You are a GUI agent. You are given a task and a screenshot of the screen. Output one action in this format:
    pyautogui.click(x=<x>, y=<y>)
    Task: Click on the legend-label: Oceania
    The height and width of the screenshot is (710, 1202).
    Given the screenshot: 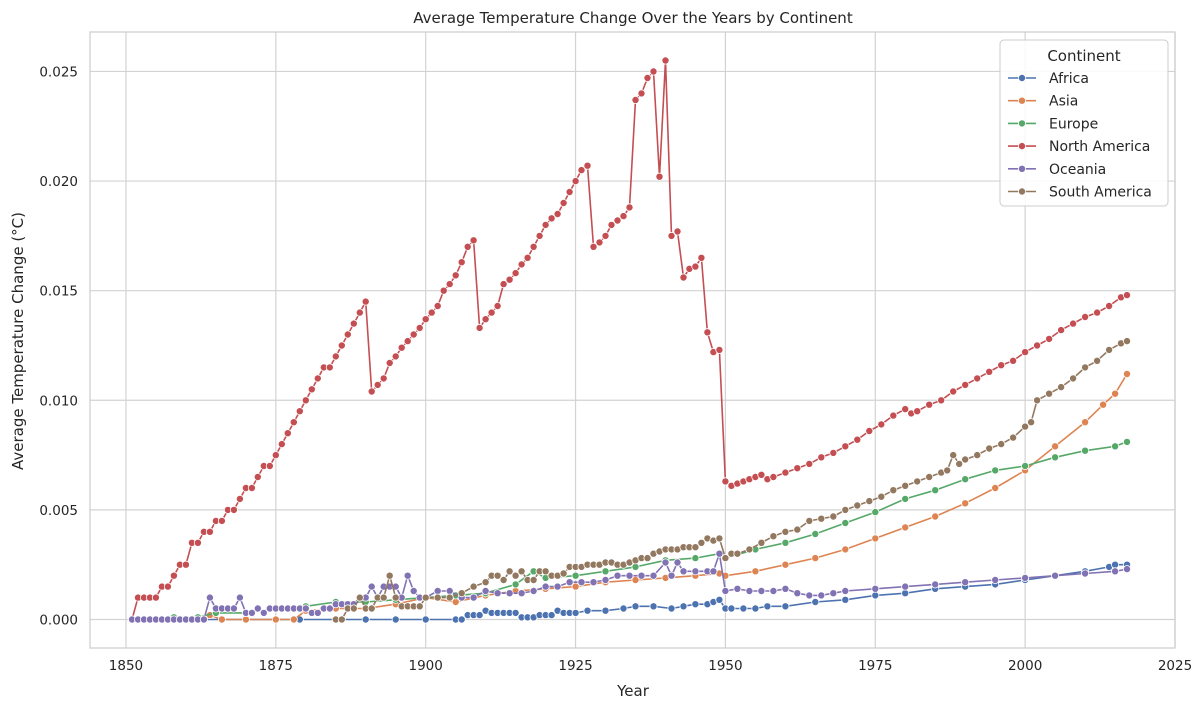 What is the action you would take?
    pyautogui.click(x=1077, y=170)
    